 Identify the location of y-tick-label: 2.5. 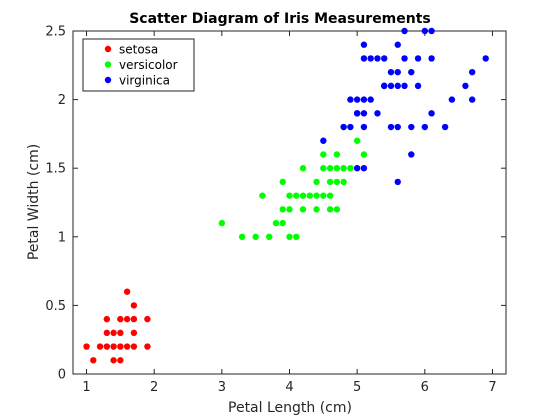
(55, 32).